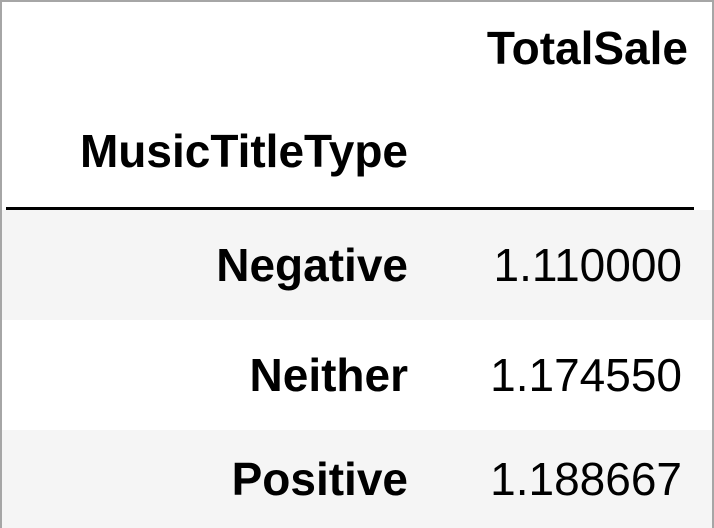  What do you see at coordinates (319, 479) in the screenshot?
I see `row-index-label: Positive` at bounding box center [319, 479].